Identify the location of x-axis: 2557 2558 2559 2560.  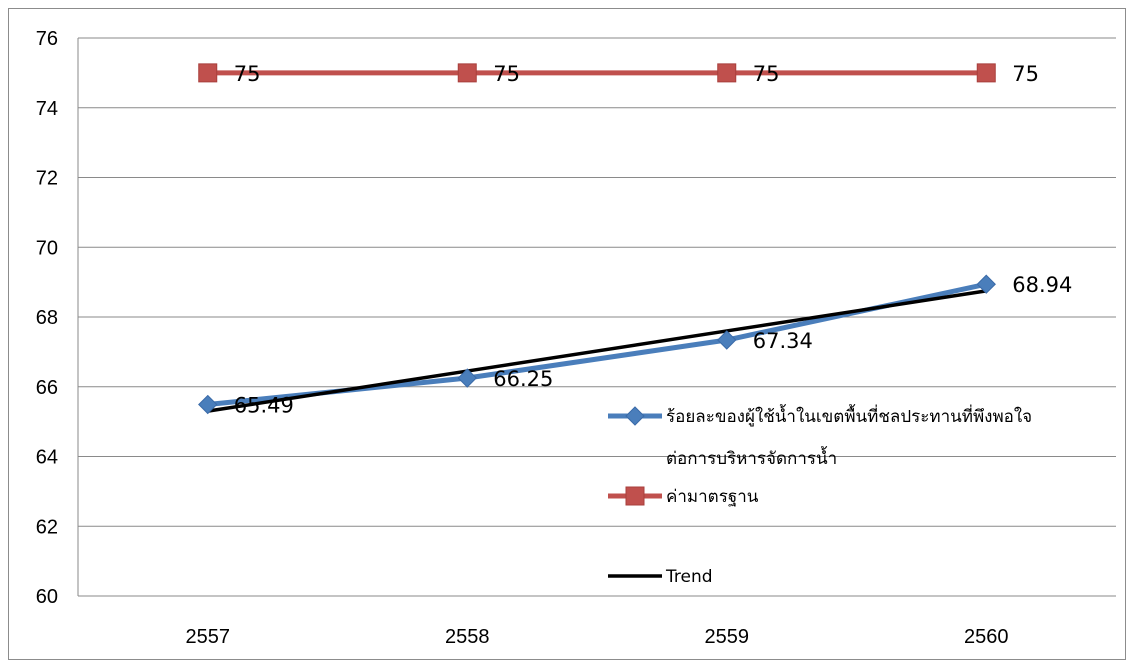
(597, 637).